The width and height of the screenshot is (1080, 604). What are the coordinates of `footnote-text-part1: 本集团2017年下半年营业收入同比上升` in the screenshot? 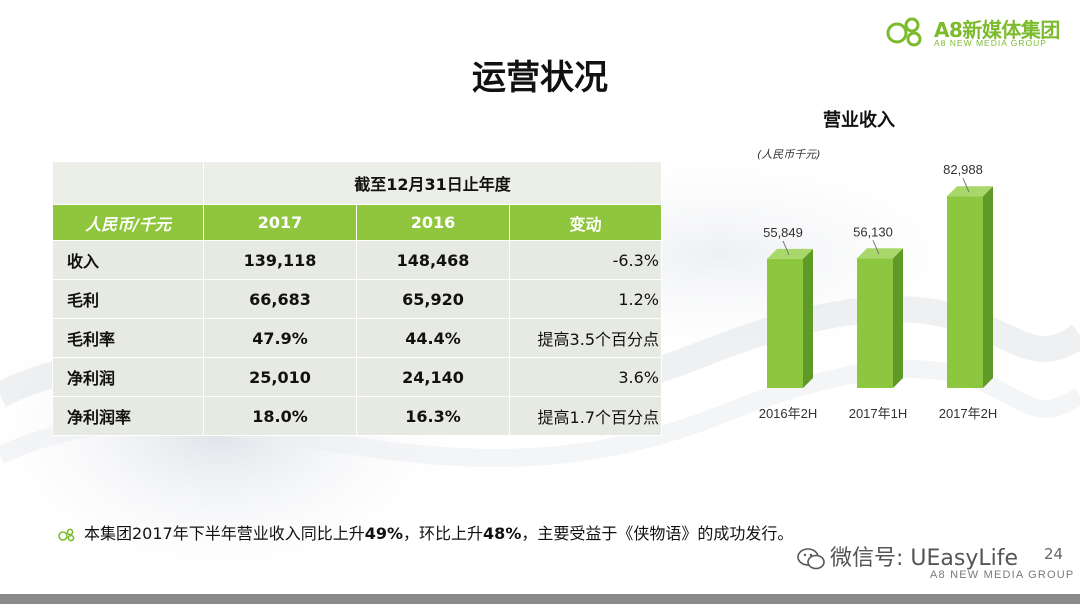 It's located at (224, 533).